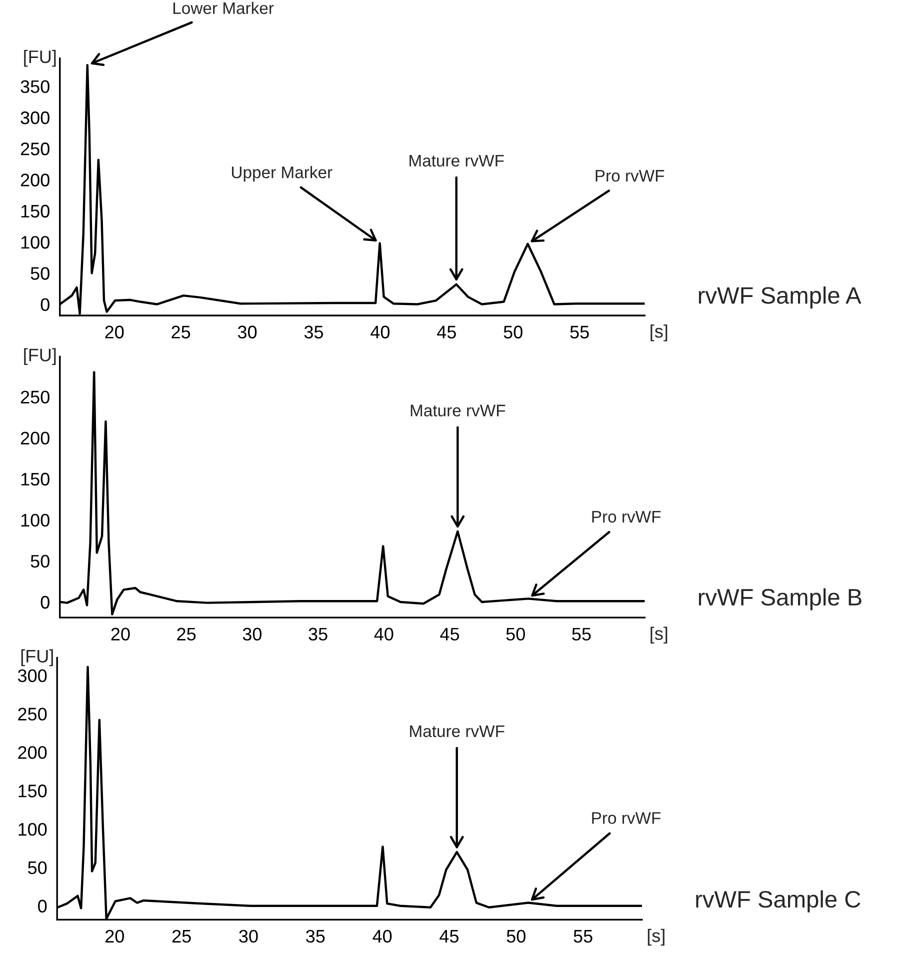 This screenshot has height=956, width=921. I want to click on text: rvWF Sample C, so click(778, 901).